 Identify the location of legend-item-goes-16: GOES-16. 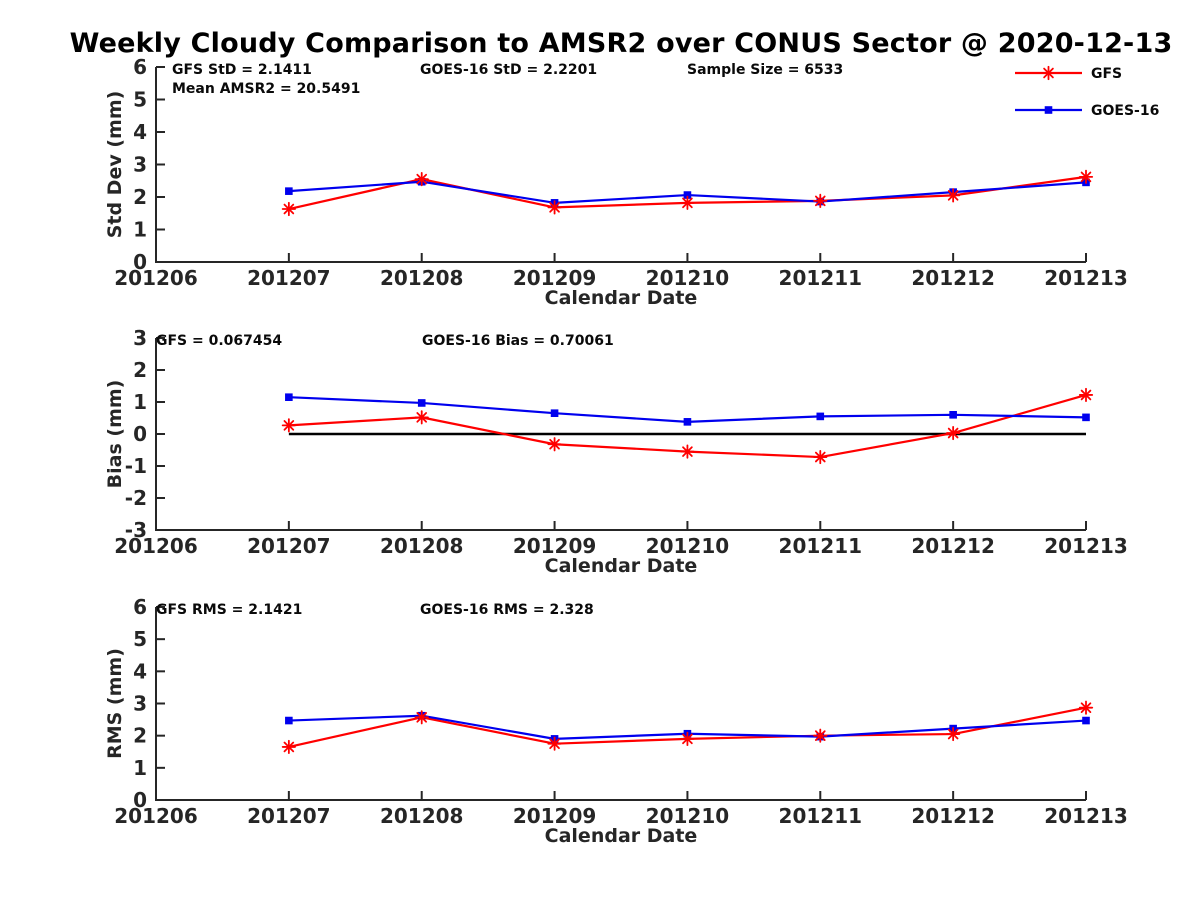
(1087, 111).